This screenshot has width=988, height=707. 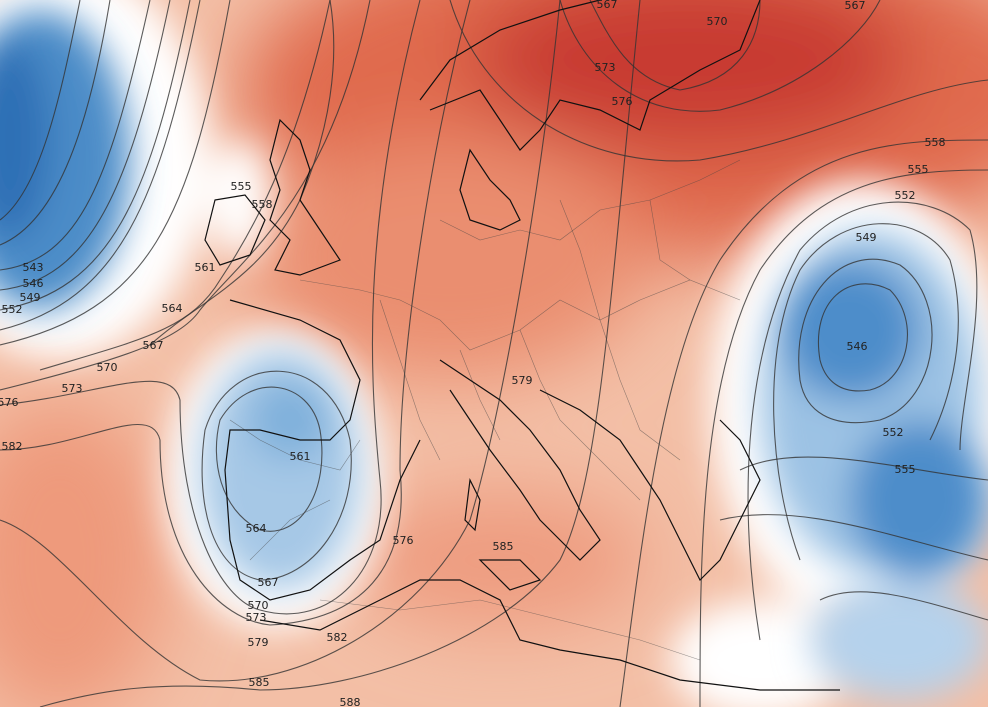 What do you see at coordinates (33, 267) in the screenshot?
I see `contour-label: 543` at bounding box center [33, 267].